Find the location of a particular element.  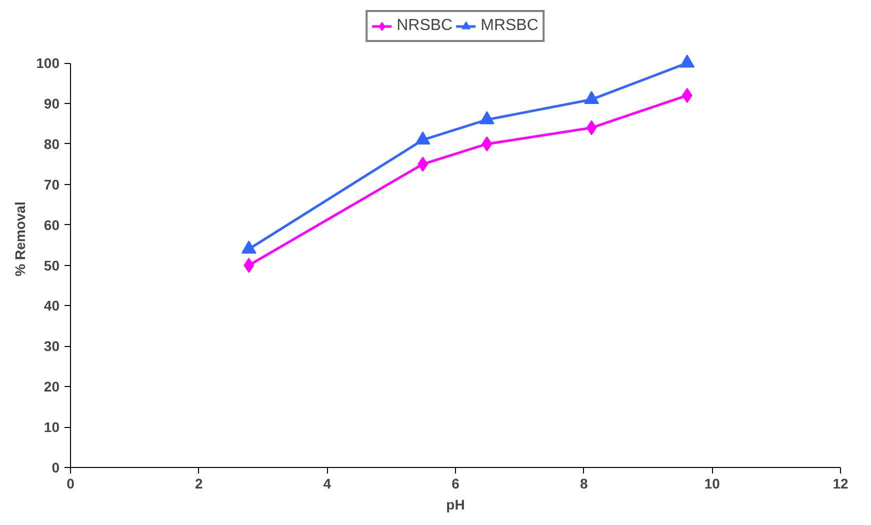

x-tick-label: 4 is located at coordinates (327, 484).